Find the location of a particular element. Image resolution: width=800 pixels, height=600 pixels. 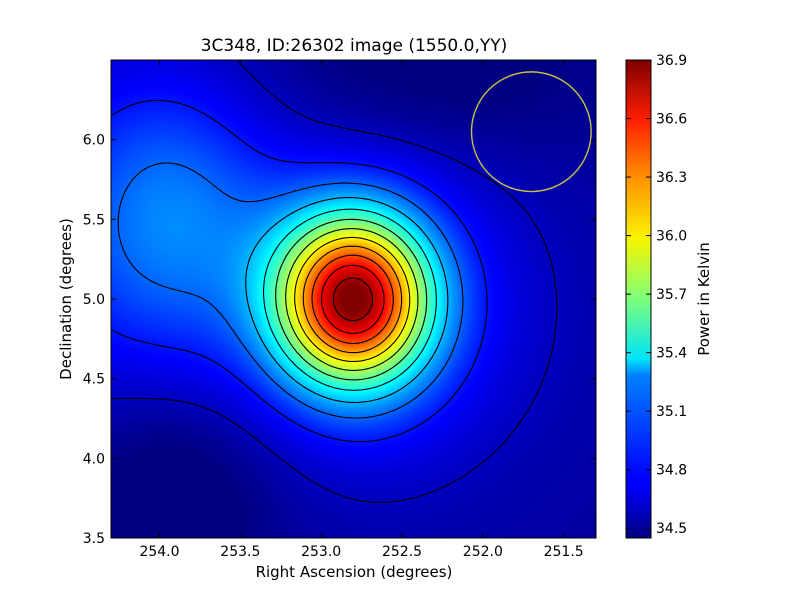

colorbar-tick-label: 36.0 is located at coordinates (671, 237).